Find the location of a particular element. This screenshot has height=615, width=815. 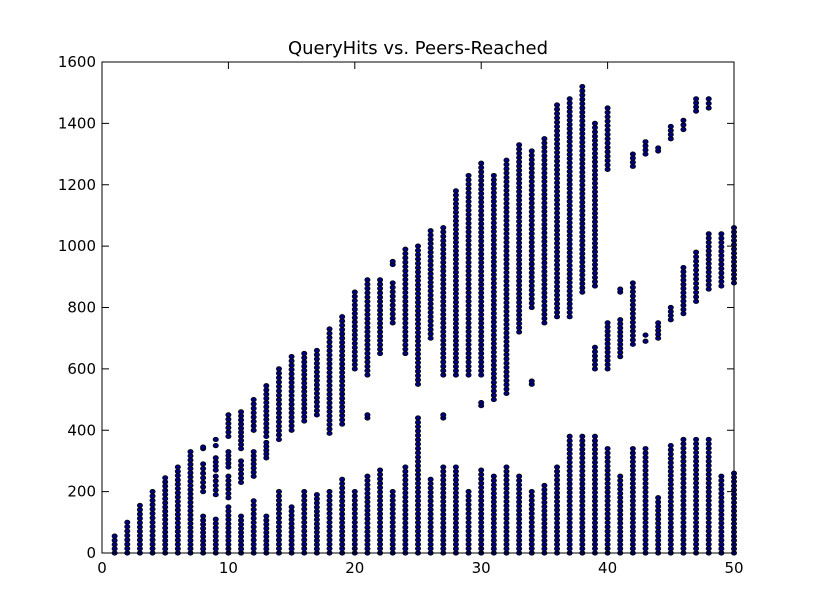

y-tick-label: 600 is located at coordinates (81, 369).